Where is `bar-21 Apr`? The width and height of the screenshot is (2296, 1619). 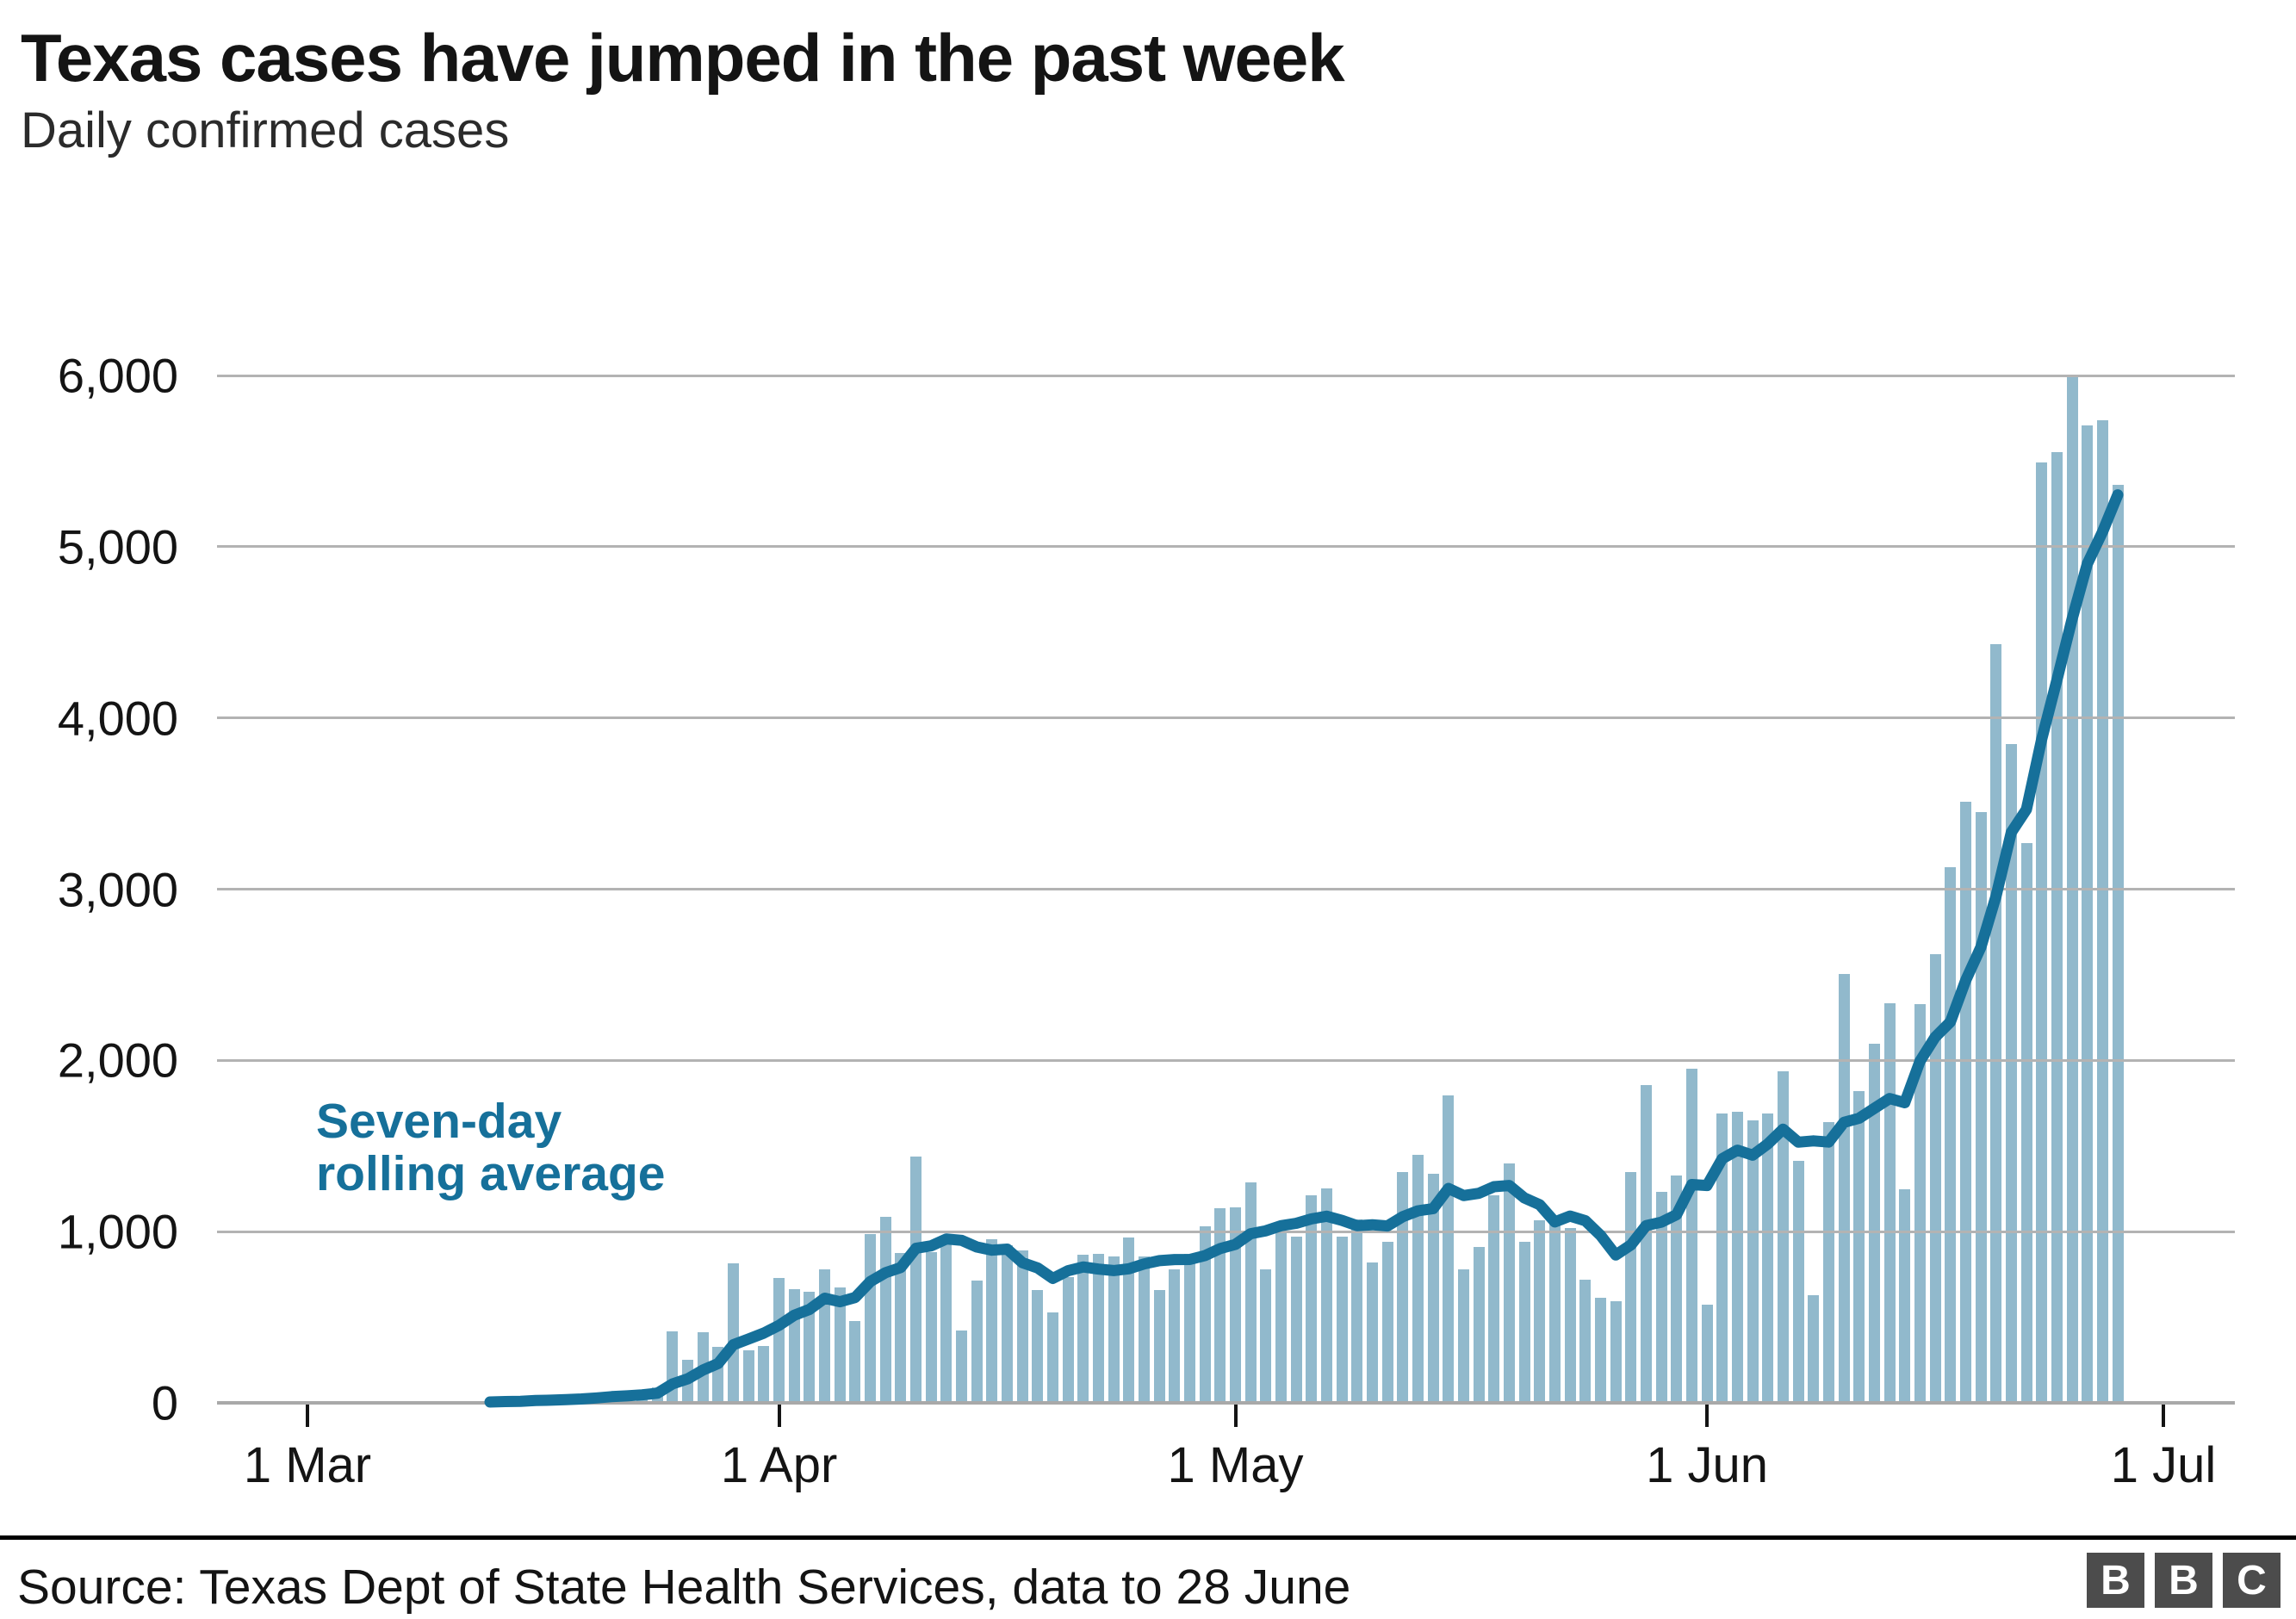 bar-21 Apr is located at coordinates (1083, 1328).